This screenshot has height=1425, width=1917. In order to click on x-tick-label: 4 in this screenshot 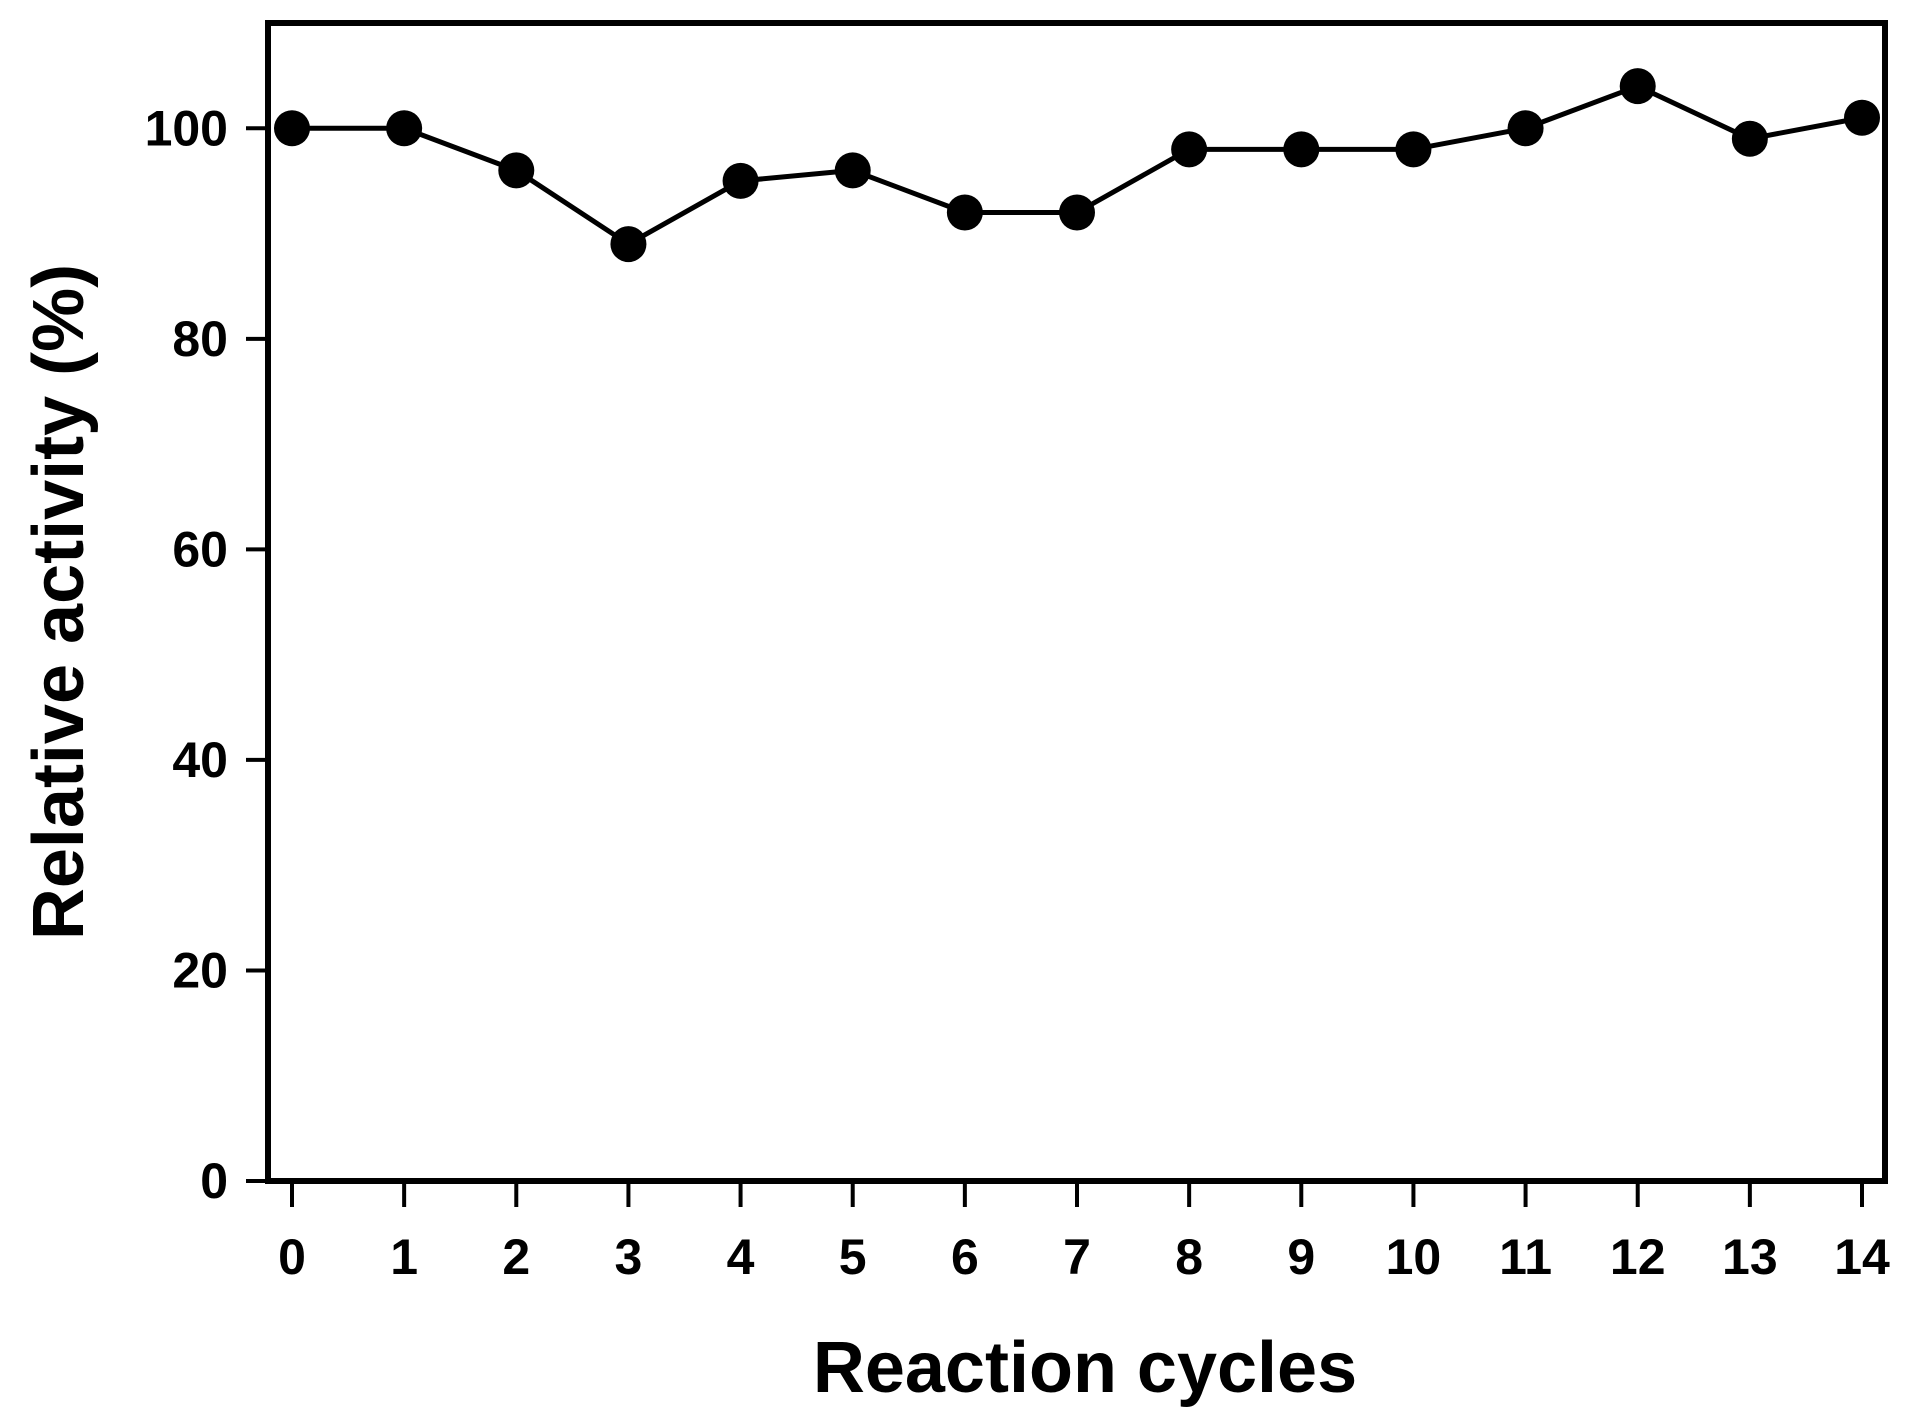, I will do `click(741, 1257)`.